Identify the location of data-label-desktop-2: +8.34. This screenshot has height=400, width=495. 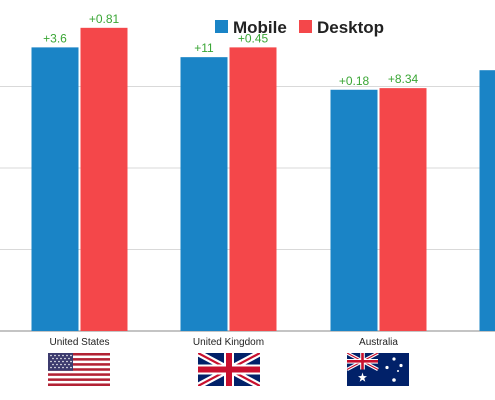
(403, 79).